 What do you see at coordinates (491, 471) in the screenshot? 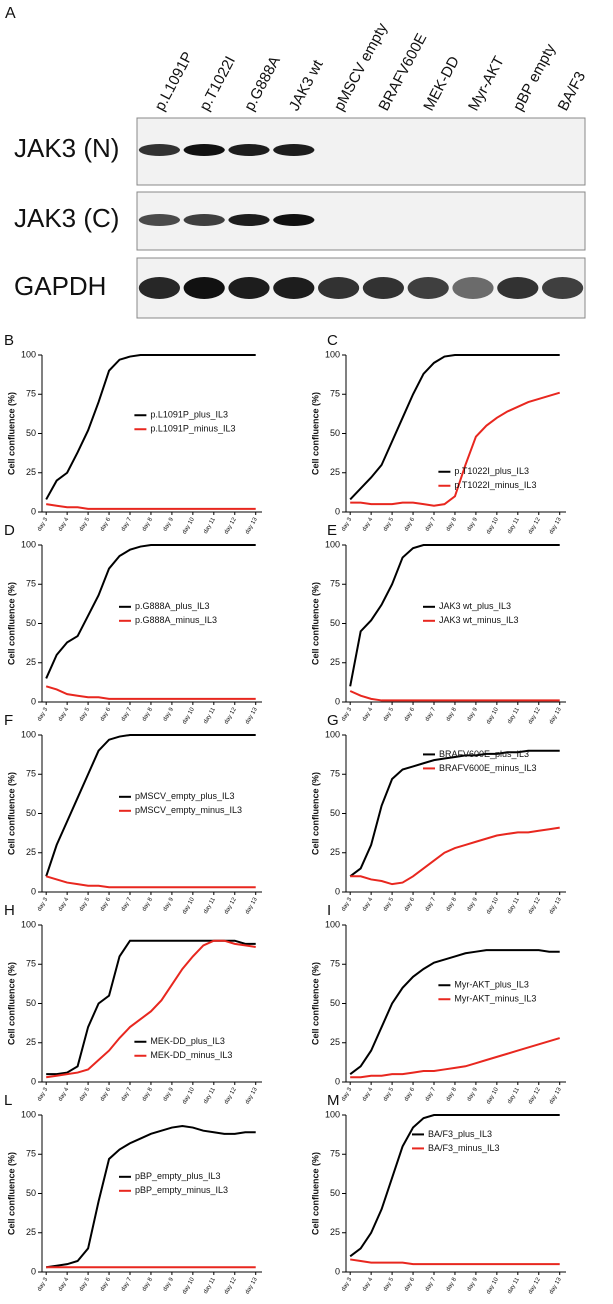
I see `legend-label: p.T1022I_plus_IL3` at bounding box center [491, 471].